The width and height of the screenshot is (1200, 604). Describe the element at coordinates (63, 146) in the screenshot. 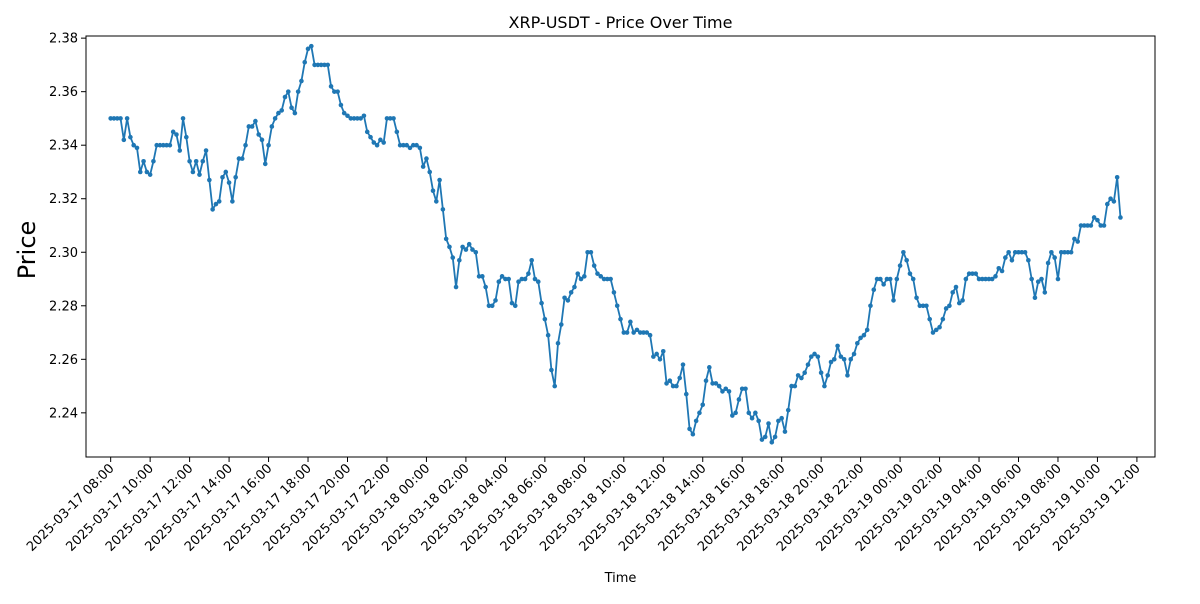

I see `y-tick-label: 2.34` at that location.